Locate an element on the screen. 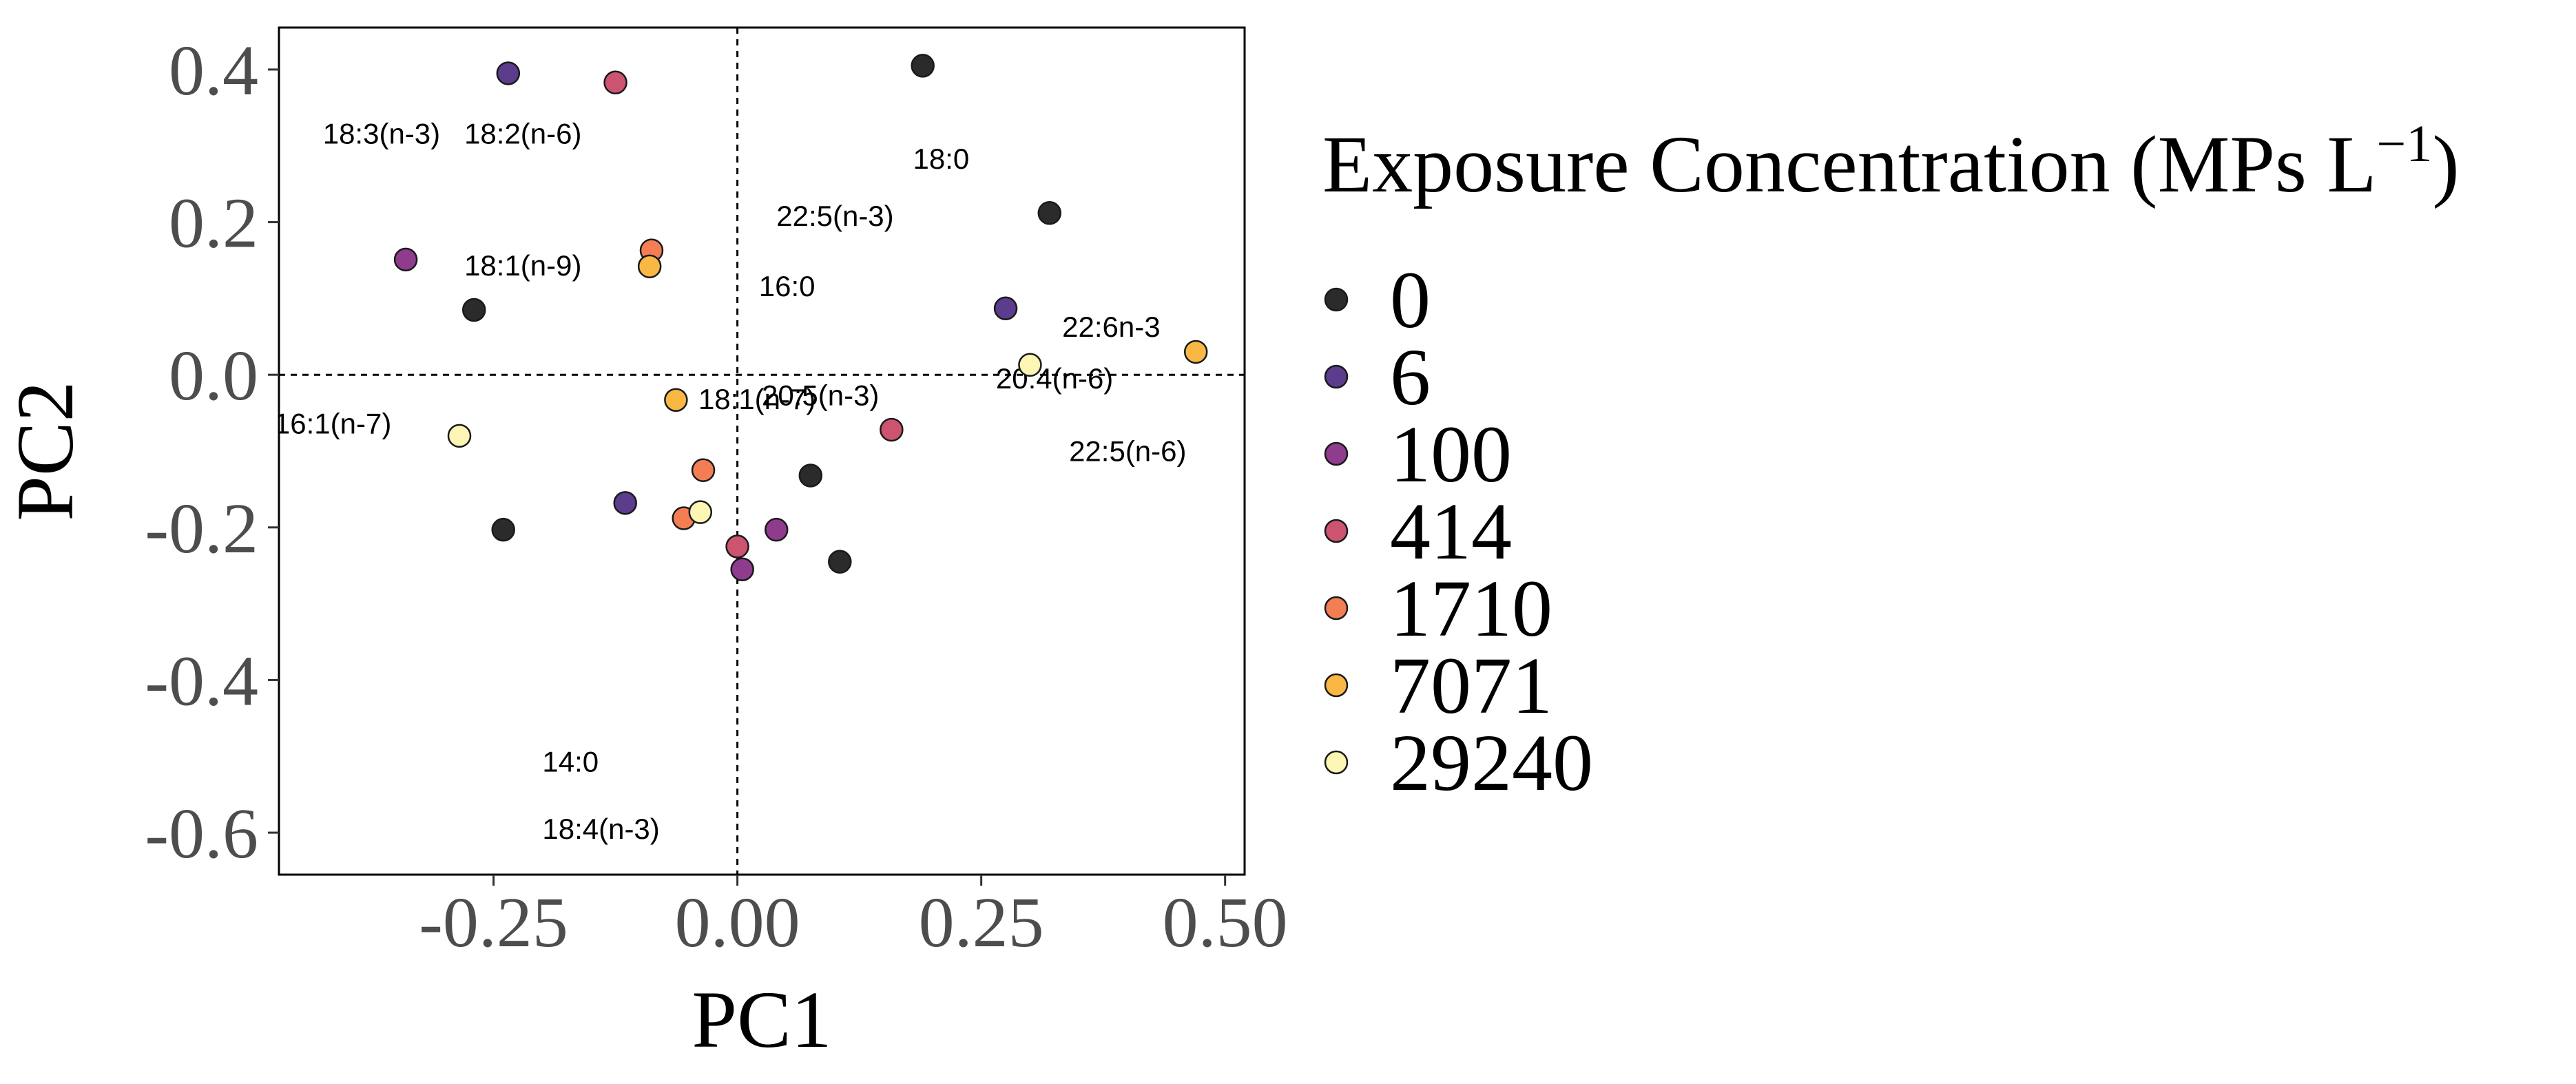  loading-label-18-4-n-3: 18:4(n-3) is located at coordinates (600, 829).